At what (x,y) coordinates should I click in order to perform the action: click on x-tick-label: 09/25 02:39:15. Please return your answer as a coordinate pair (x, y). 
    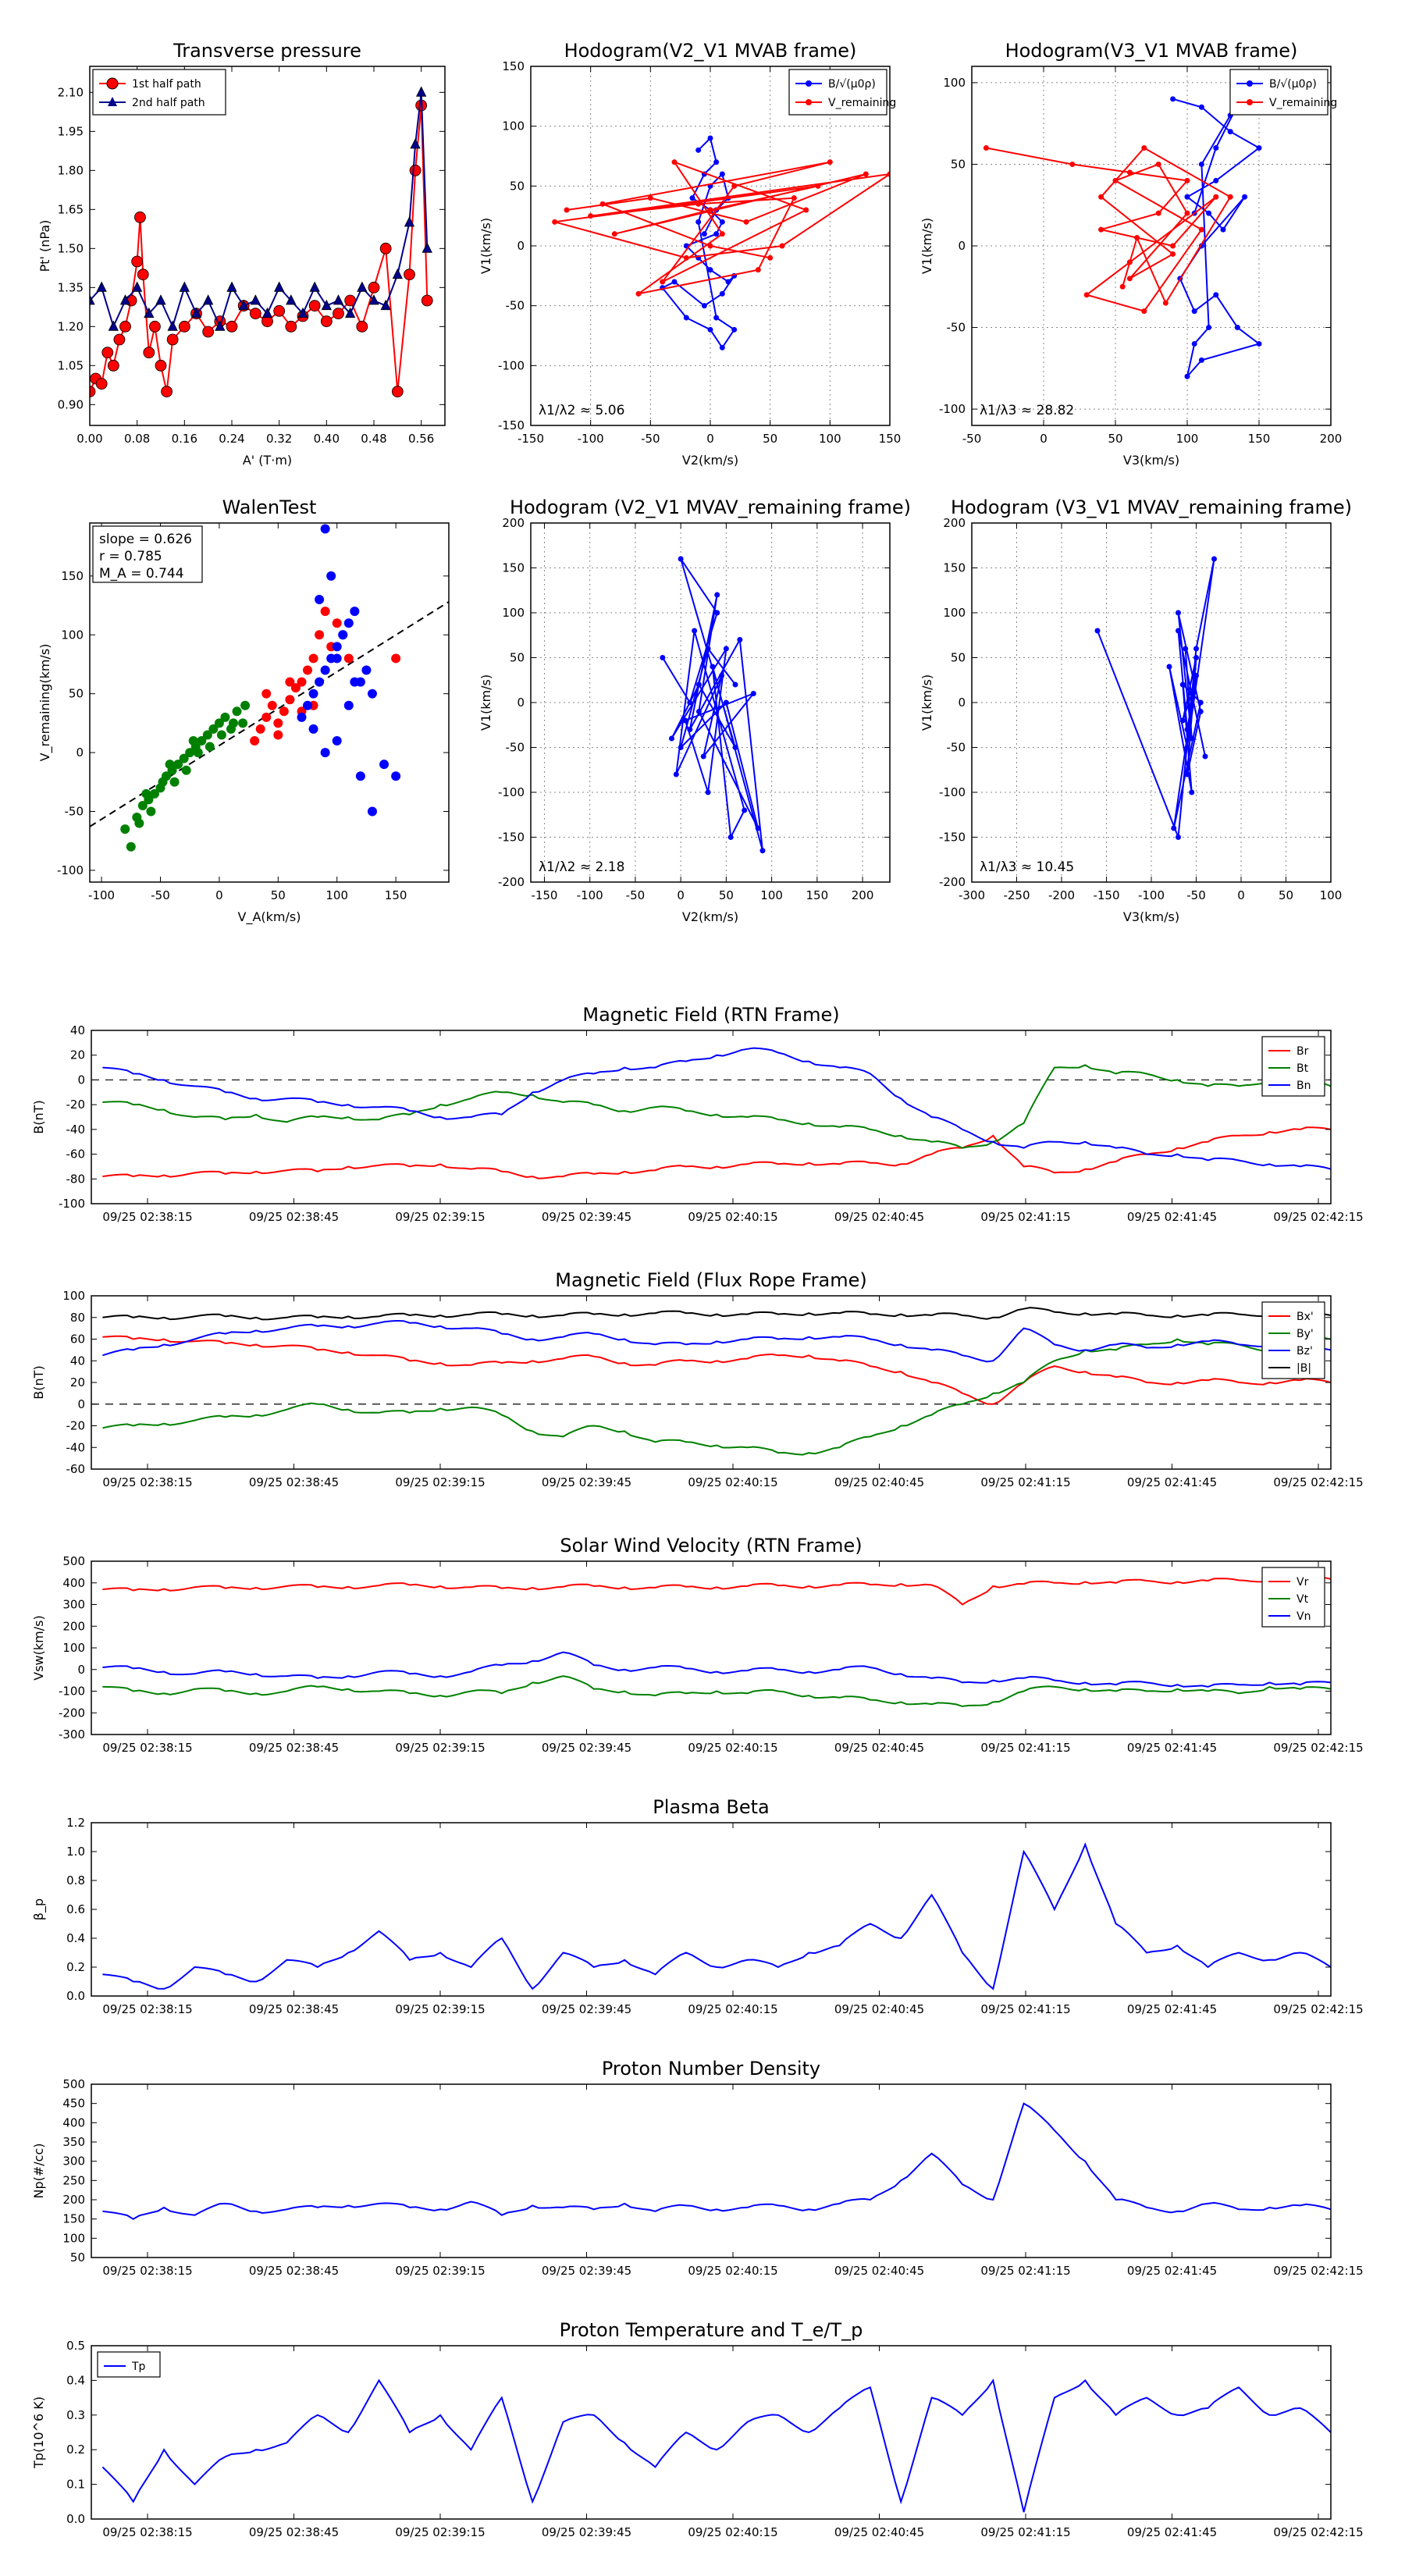
    Looking at the image, I should click on (440, 2271).